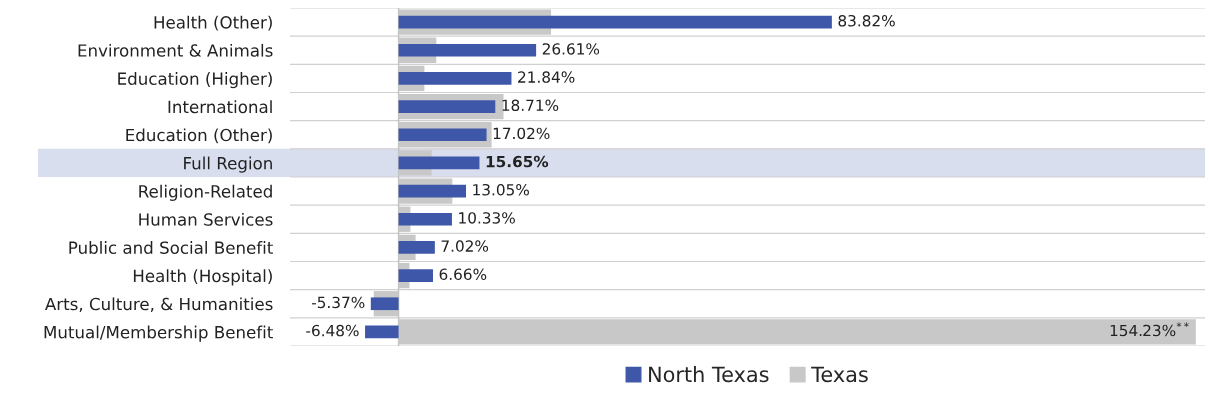 This screenshot has height=405, width=1209. I want to click on y-tick-label: Human Services, so click(206, 219).